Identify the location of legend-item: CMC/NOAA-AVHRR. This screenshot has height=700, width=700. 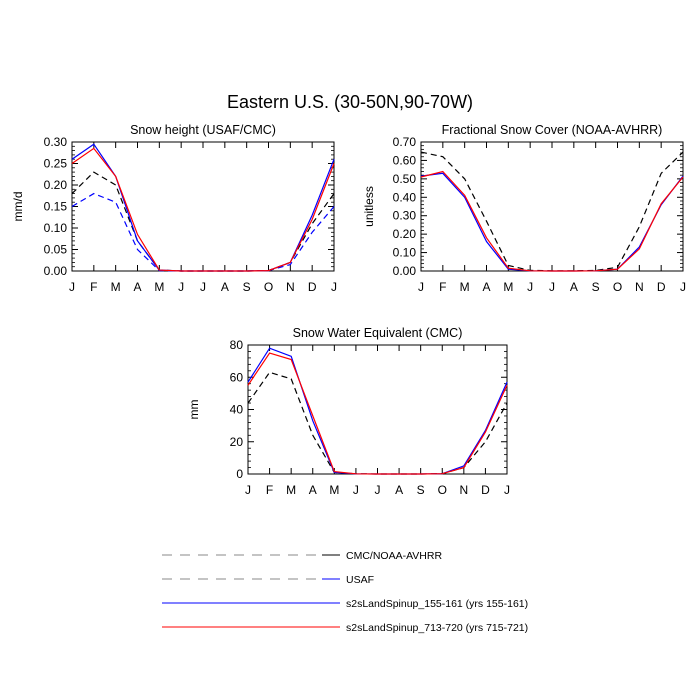
(302, 556).